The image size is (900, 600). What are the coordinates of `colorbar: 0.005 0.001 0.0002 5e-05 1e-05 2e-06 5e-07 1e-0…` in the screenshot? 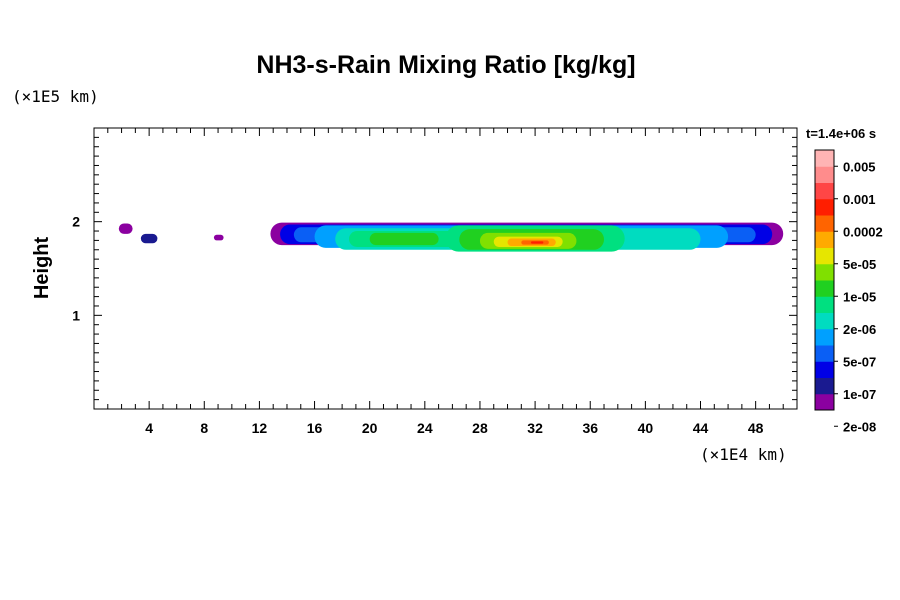 It's located at (848, 291).